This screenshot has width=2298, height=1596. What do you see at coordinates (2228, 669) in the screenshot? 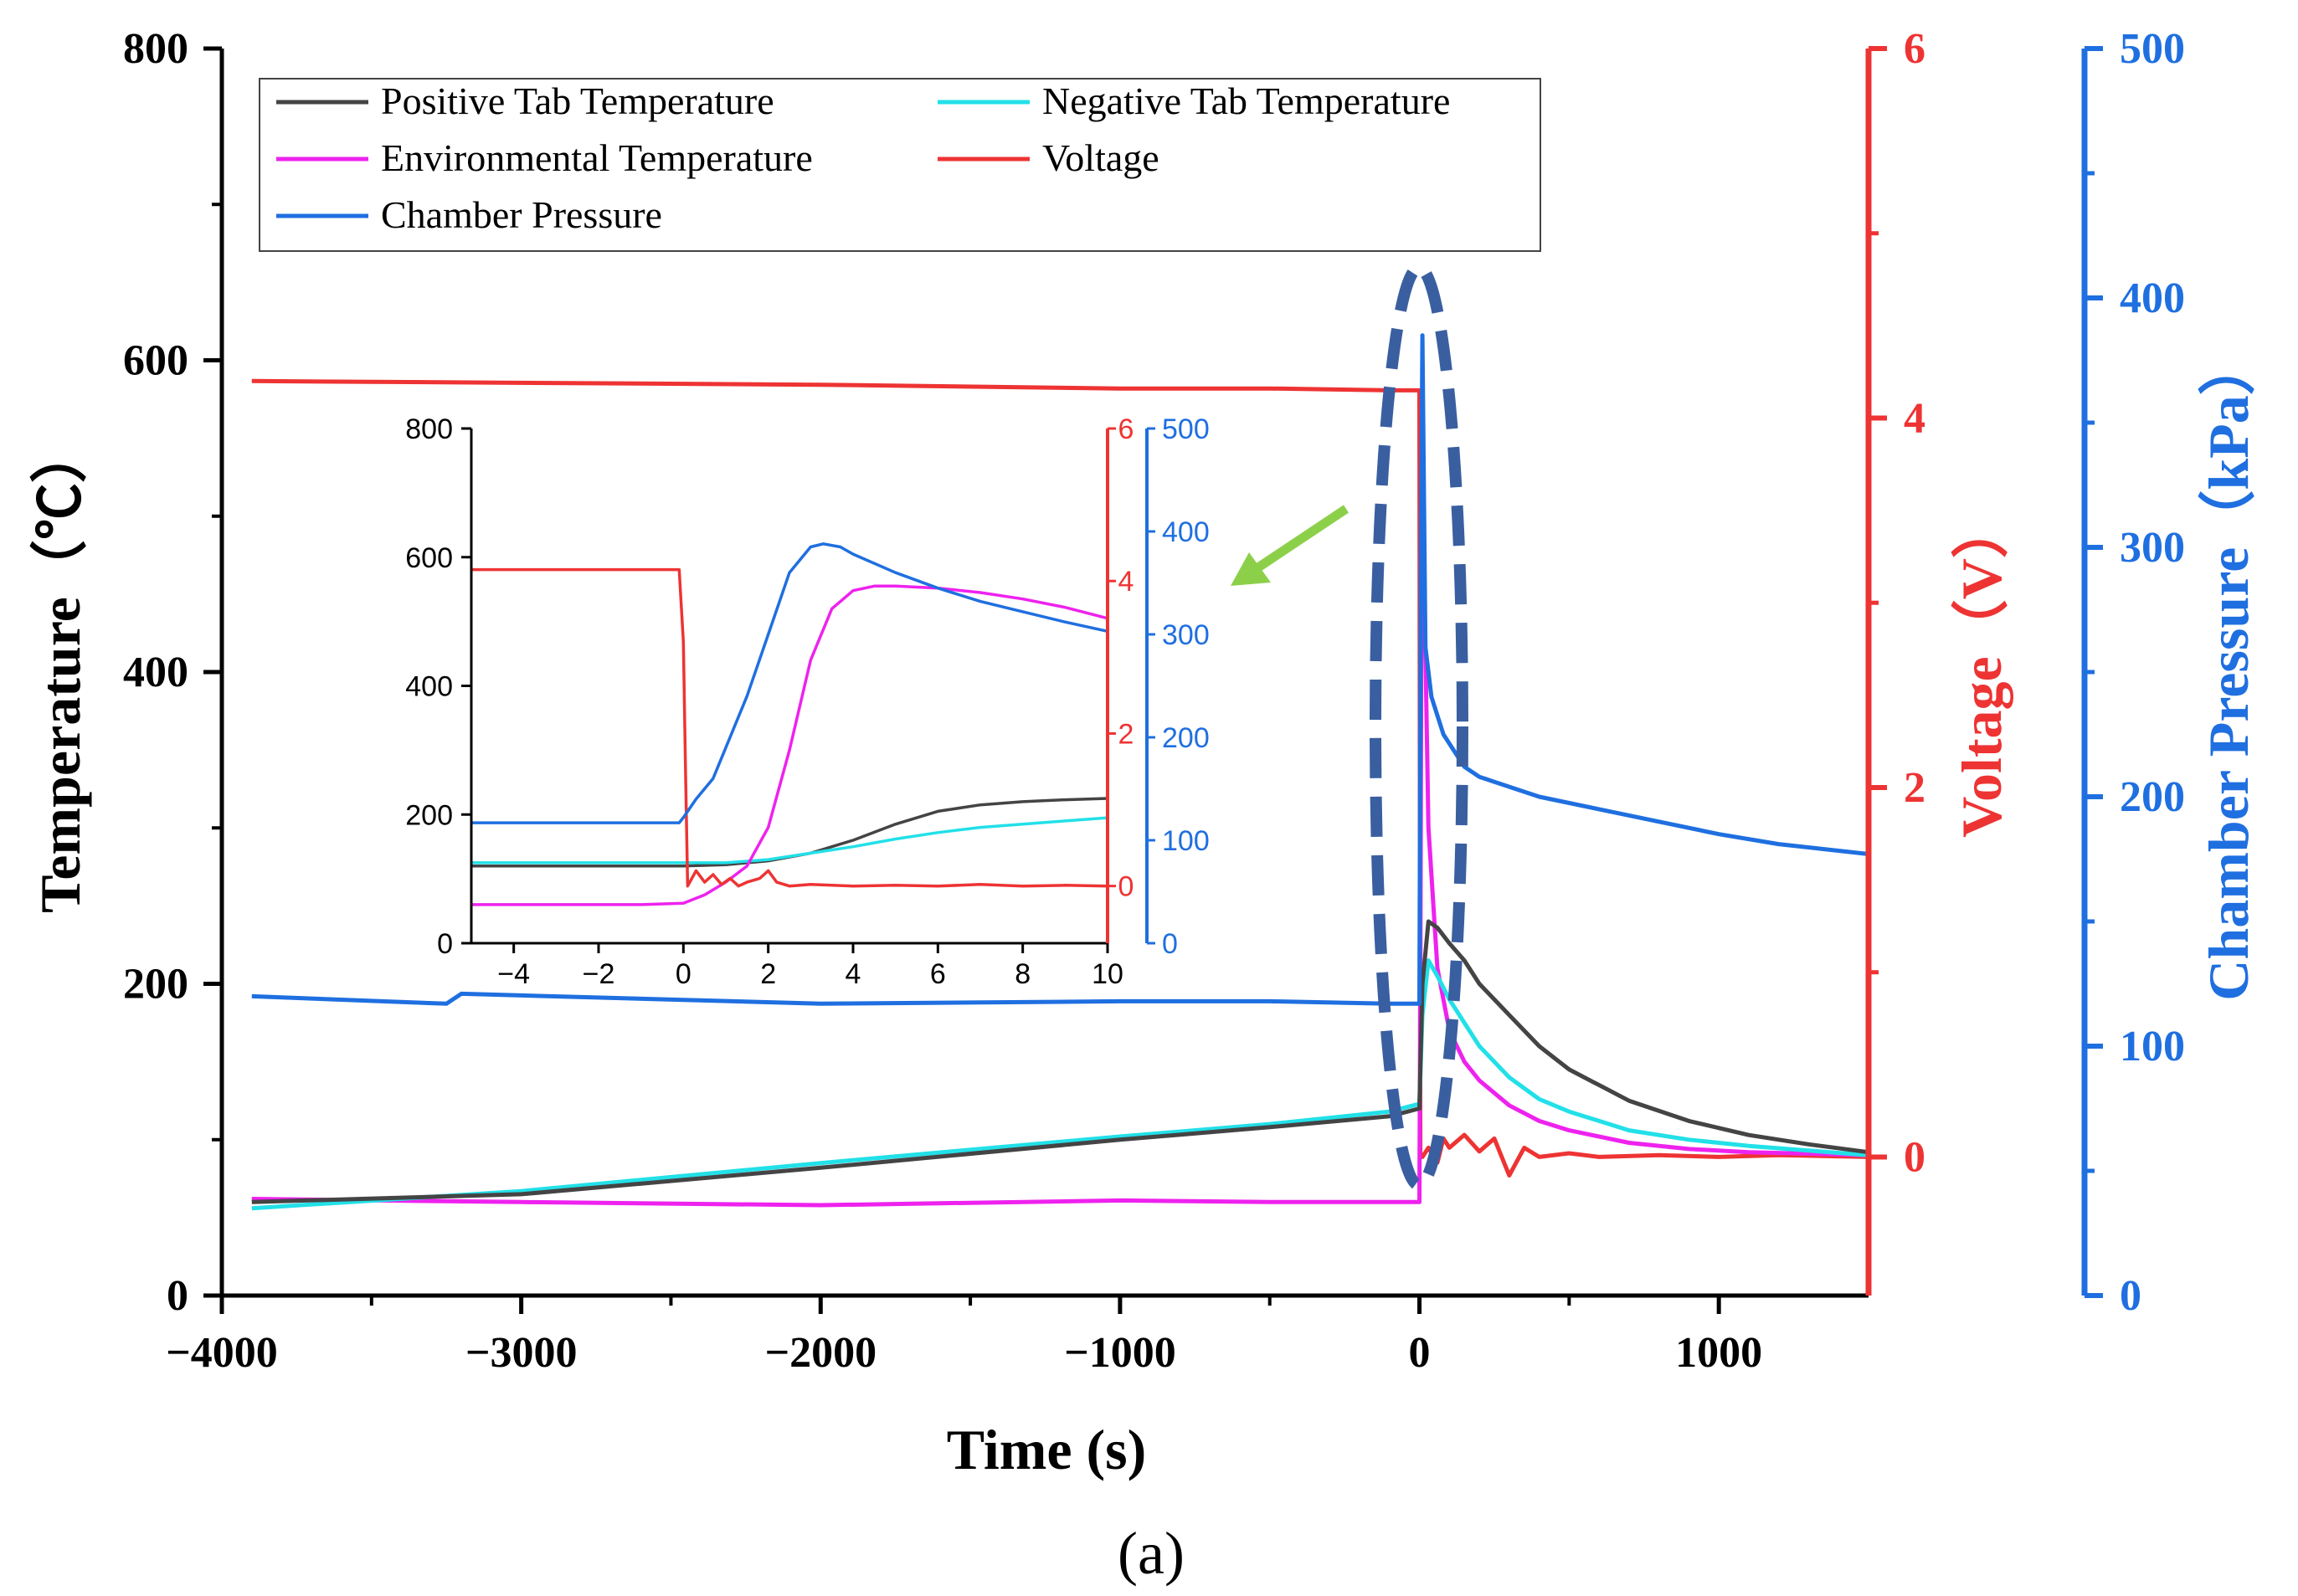
I see `pressure-axis-title: Chamber Pressure（kPa）` at bounding box center [2228, 669].